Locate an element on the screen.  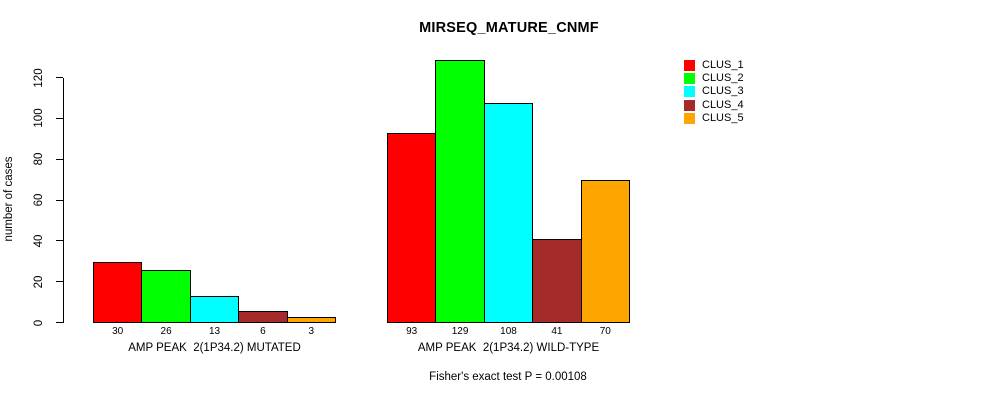
bar-clus_3-group2 is located at coordinates (508, 213).